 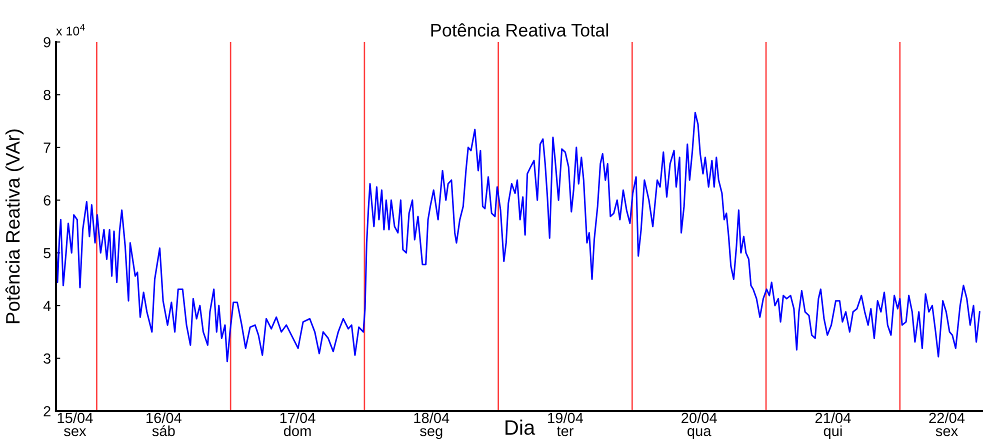 I want to click on y-tick-label: 3, so click(x=47, y=358).